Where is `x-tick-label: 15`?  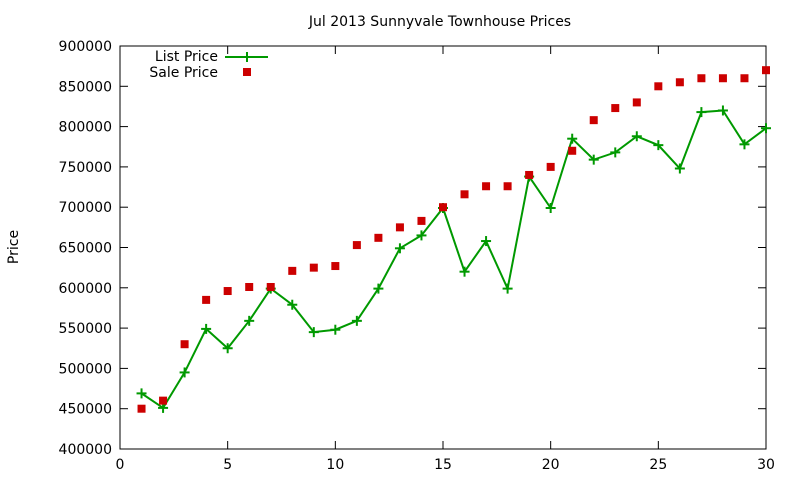 x-tick-label: 15 is located at coordinates (443, 465).